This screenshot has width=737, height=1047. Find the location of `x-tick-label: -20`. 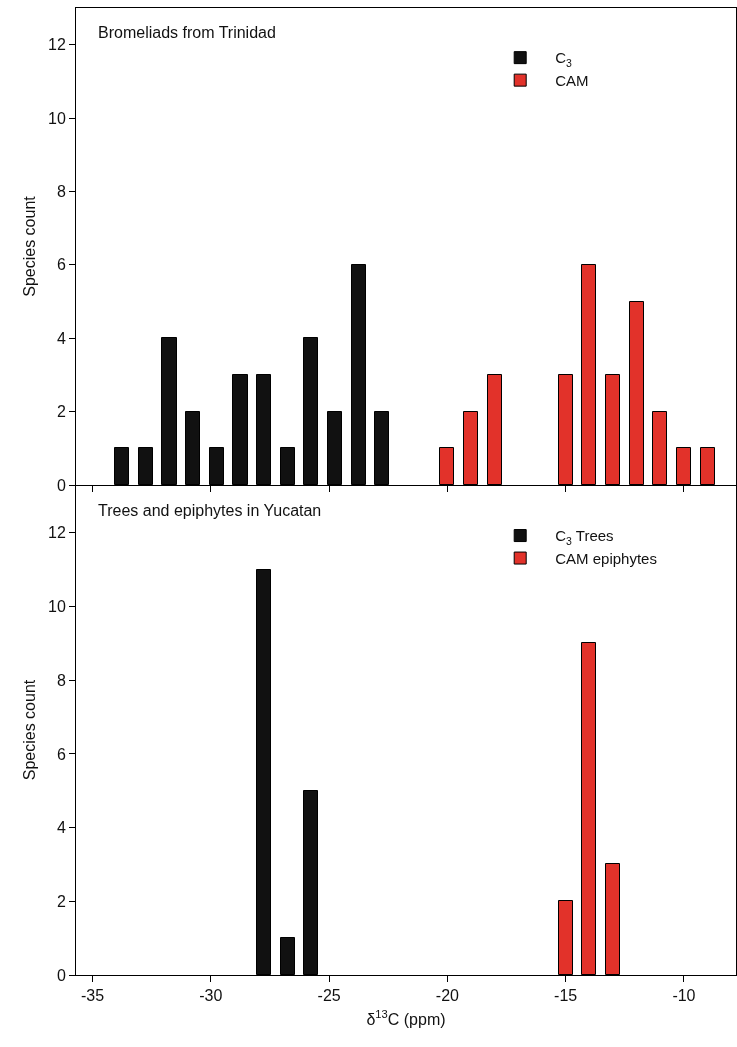

x-tick-label: -20 is located at coordinates (447, 996).